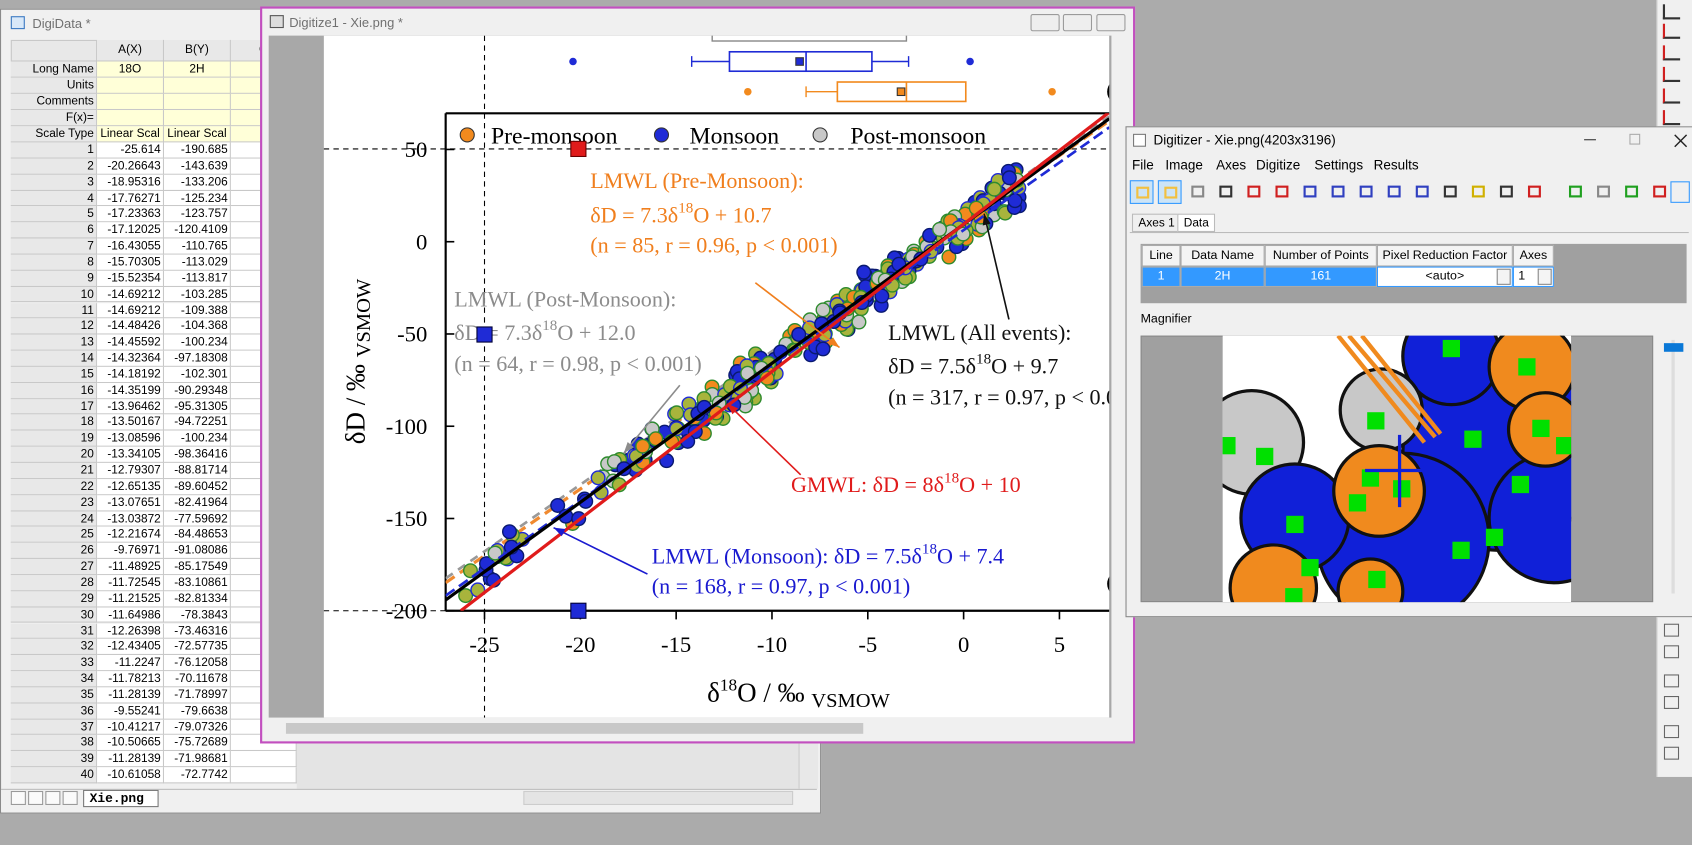 This screenshot has height=845, width=1692. I want to click on y-cell: -113.817, so click(197, 278).